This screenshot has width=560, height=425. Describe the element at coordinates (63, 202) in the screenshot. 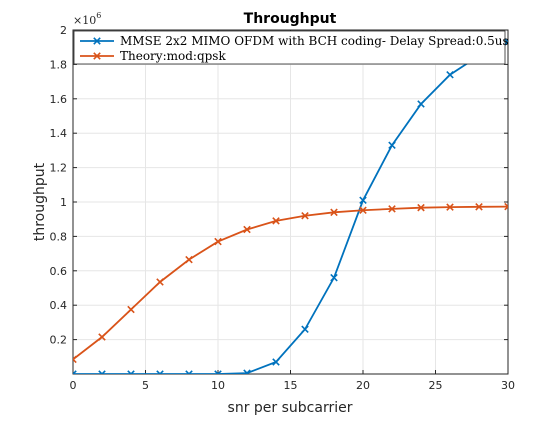

I see `y-tick-label: 1` at that location.